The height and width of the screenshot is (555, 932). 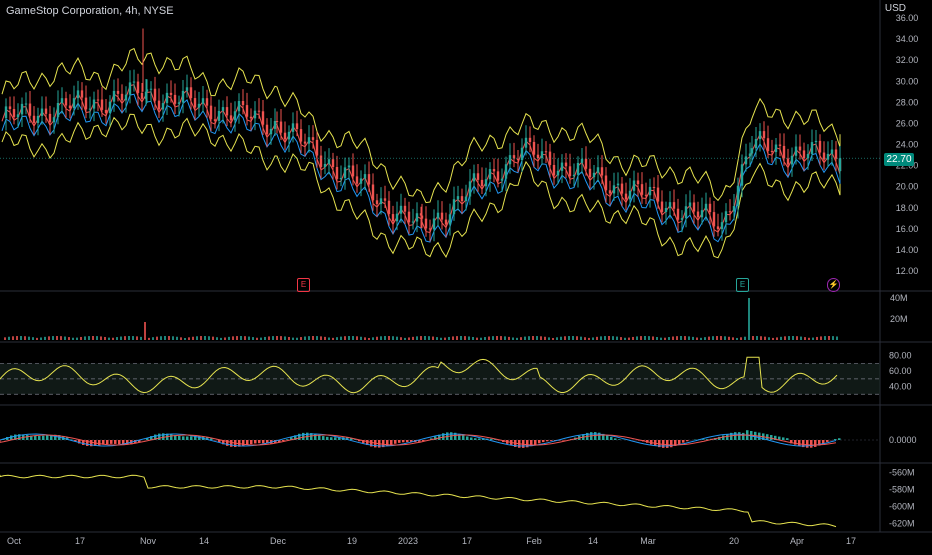 I want to click on split-flag-apr: ⚡, so click(x=833, y=285).